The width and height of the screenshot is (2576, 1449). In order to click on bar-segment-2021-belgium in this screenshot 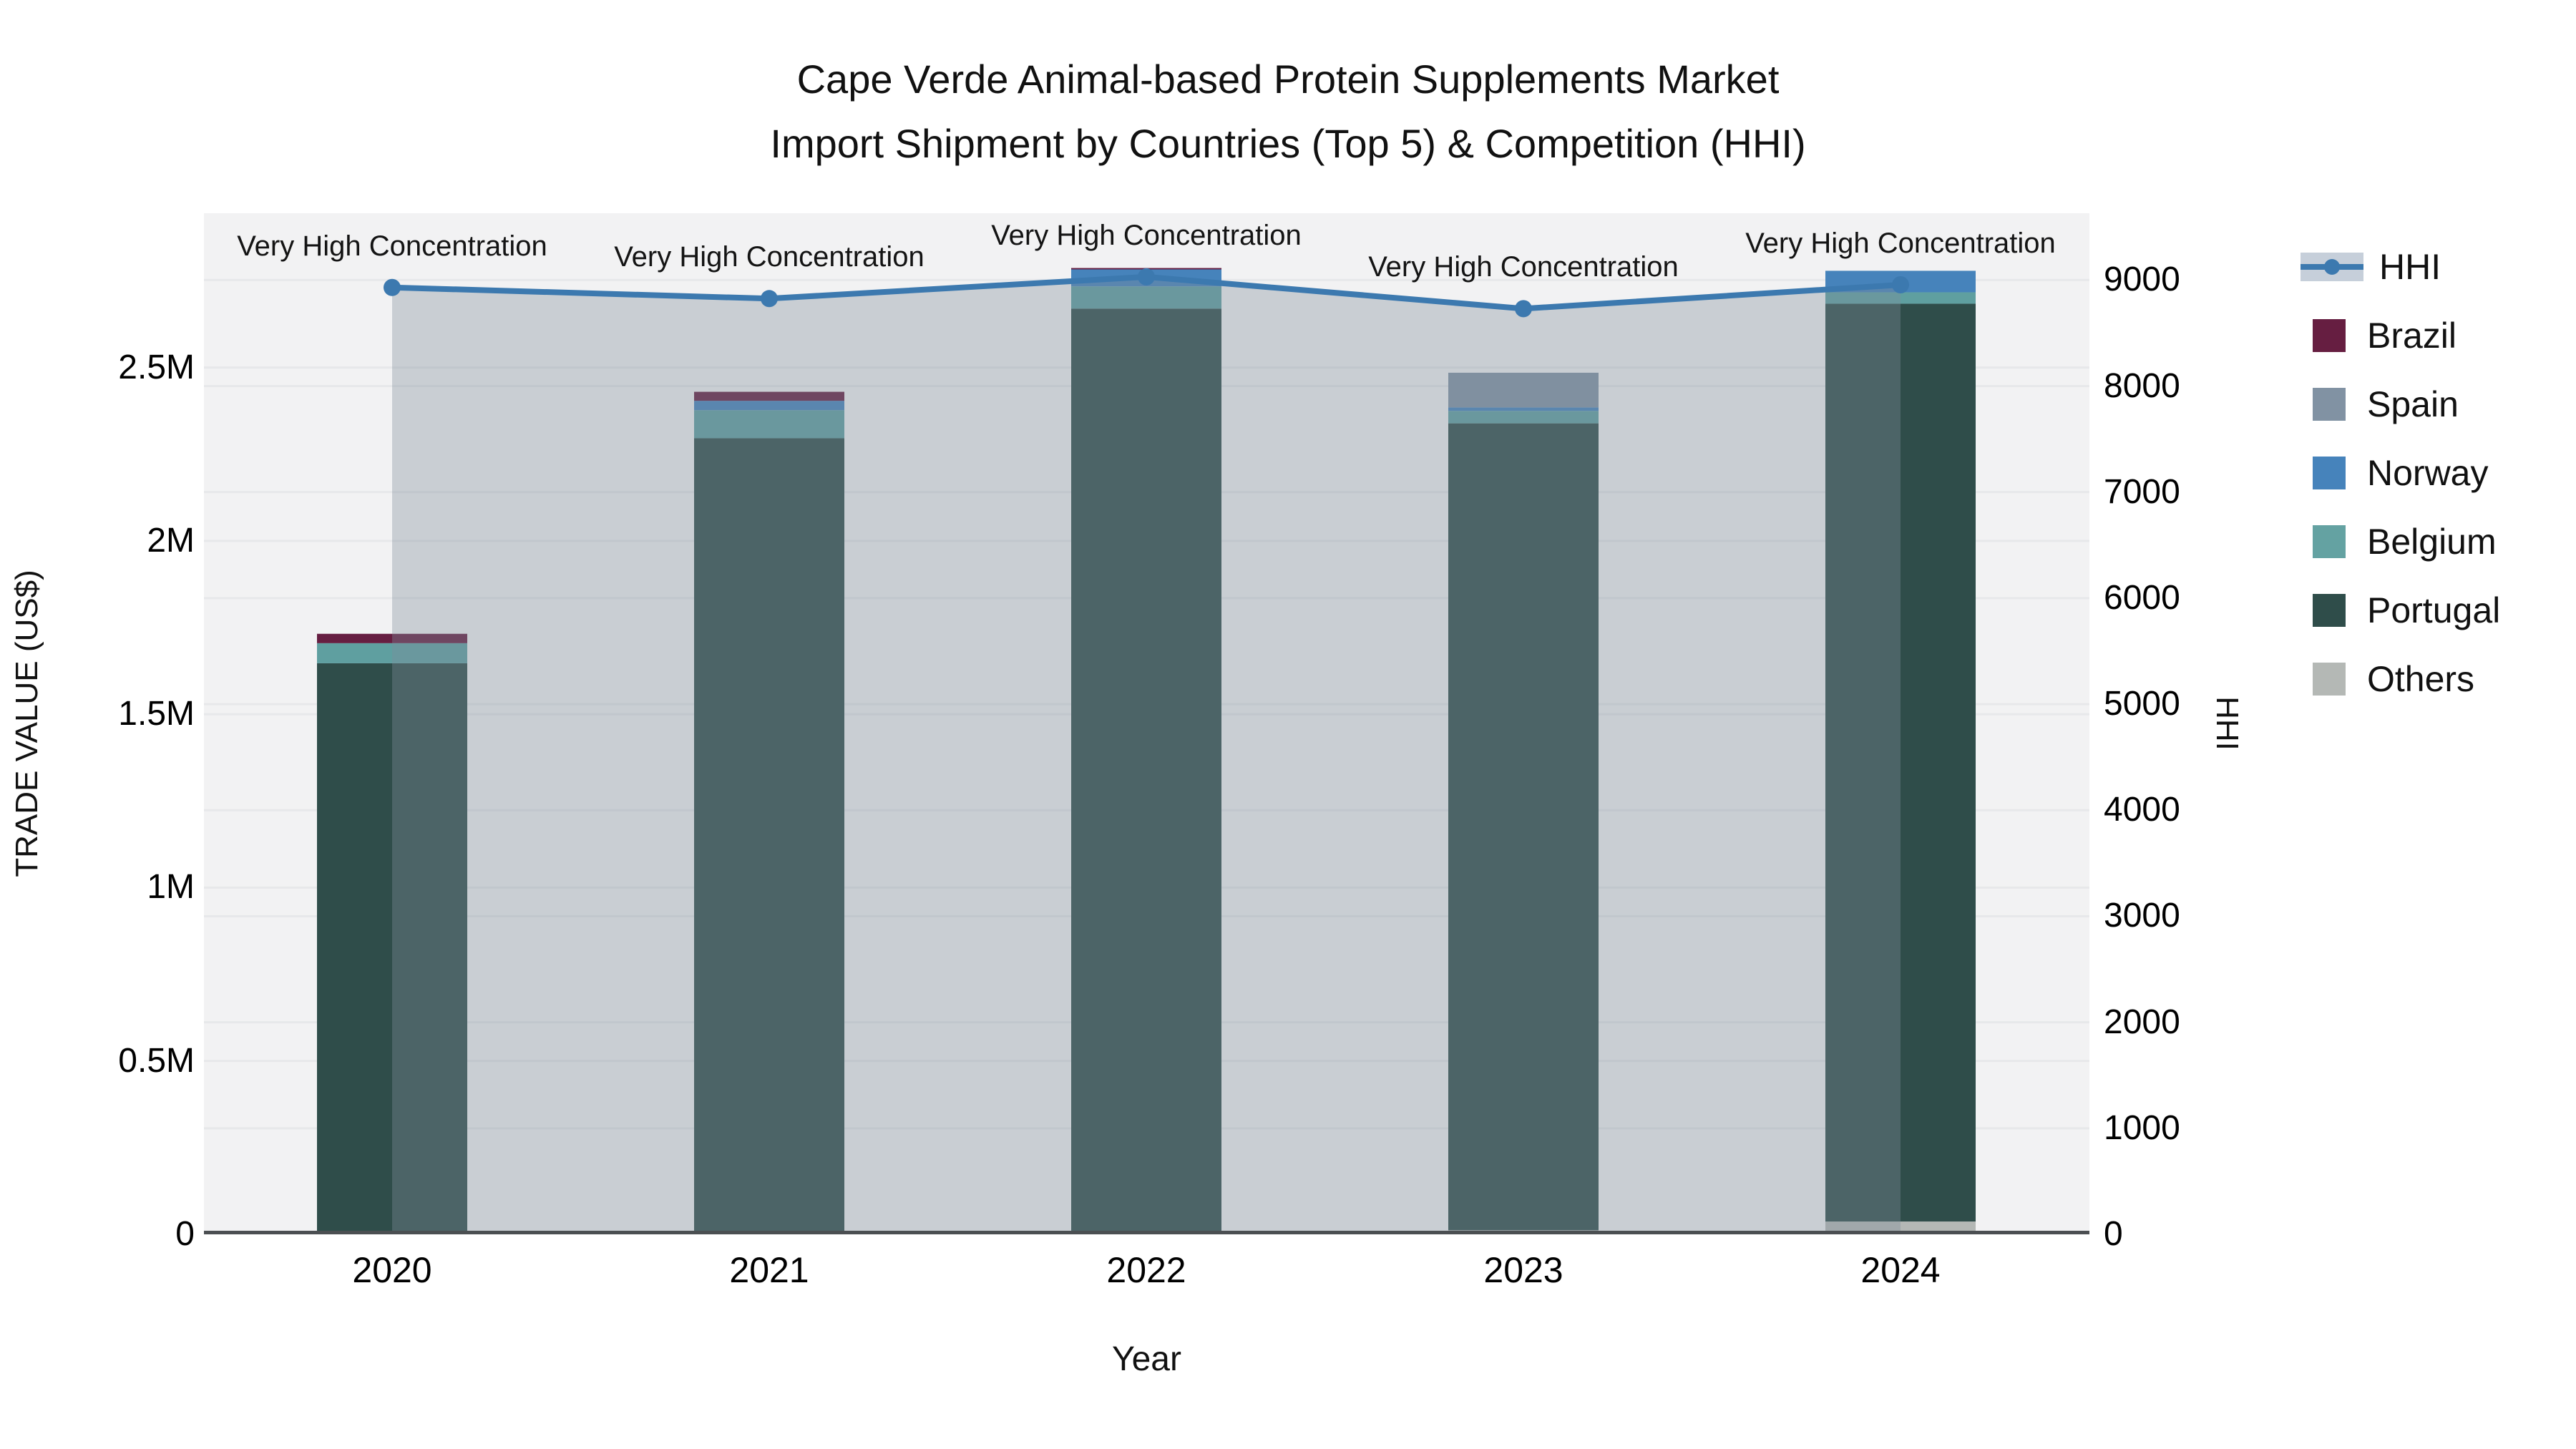, I will do `click(769, 425)`.